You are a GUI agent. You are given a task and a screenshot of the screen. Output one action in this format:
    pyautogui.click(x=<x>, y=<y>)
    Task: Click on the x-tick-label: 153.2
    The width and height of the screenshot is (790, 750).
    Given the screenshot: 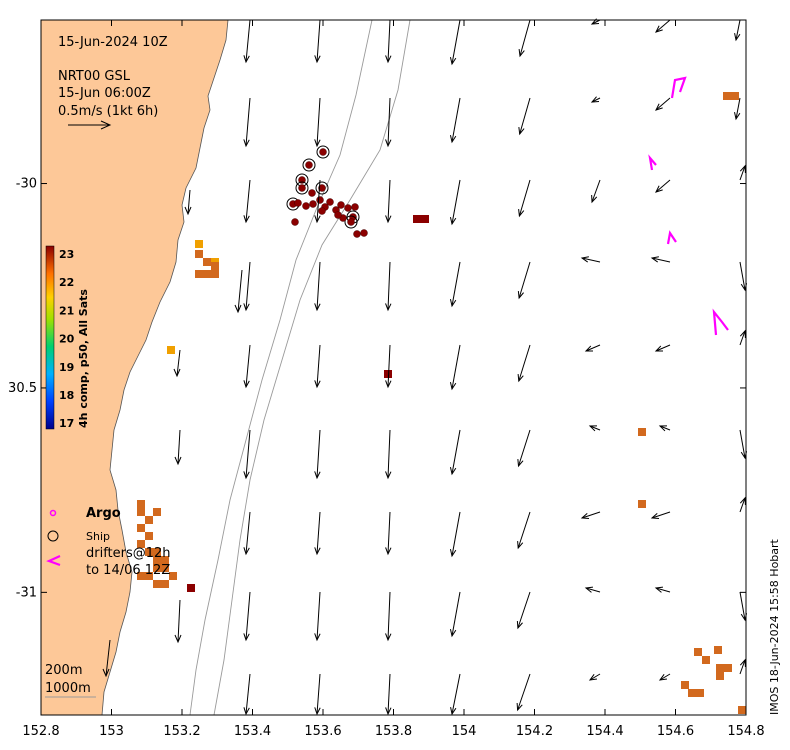 What is the action you would take?
    pyautogui.click(x=181, y=731)
    